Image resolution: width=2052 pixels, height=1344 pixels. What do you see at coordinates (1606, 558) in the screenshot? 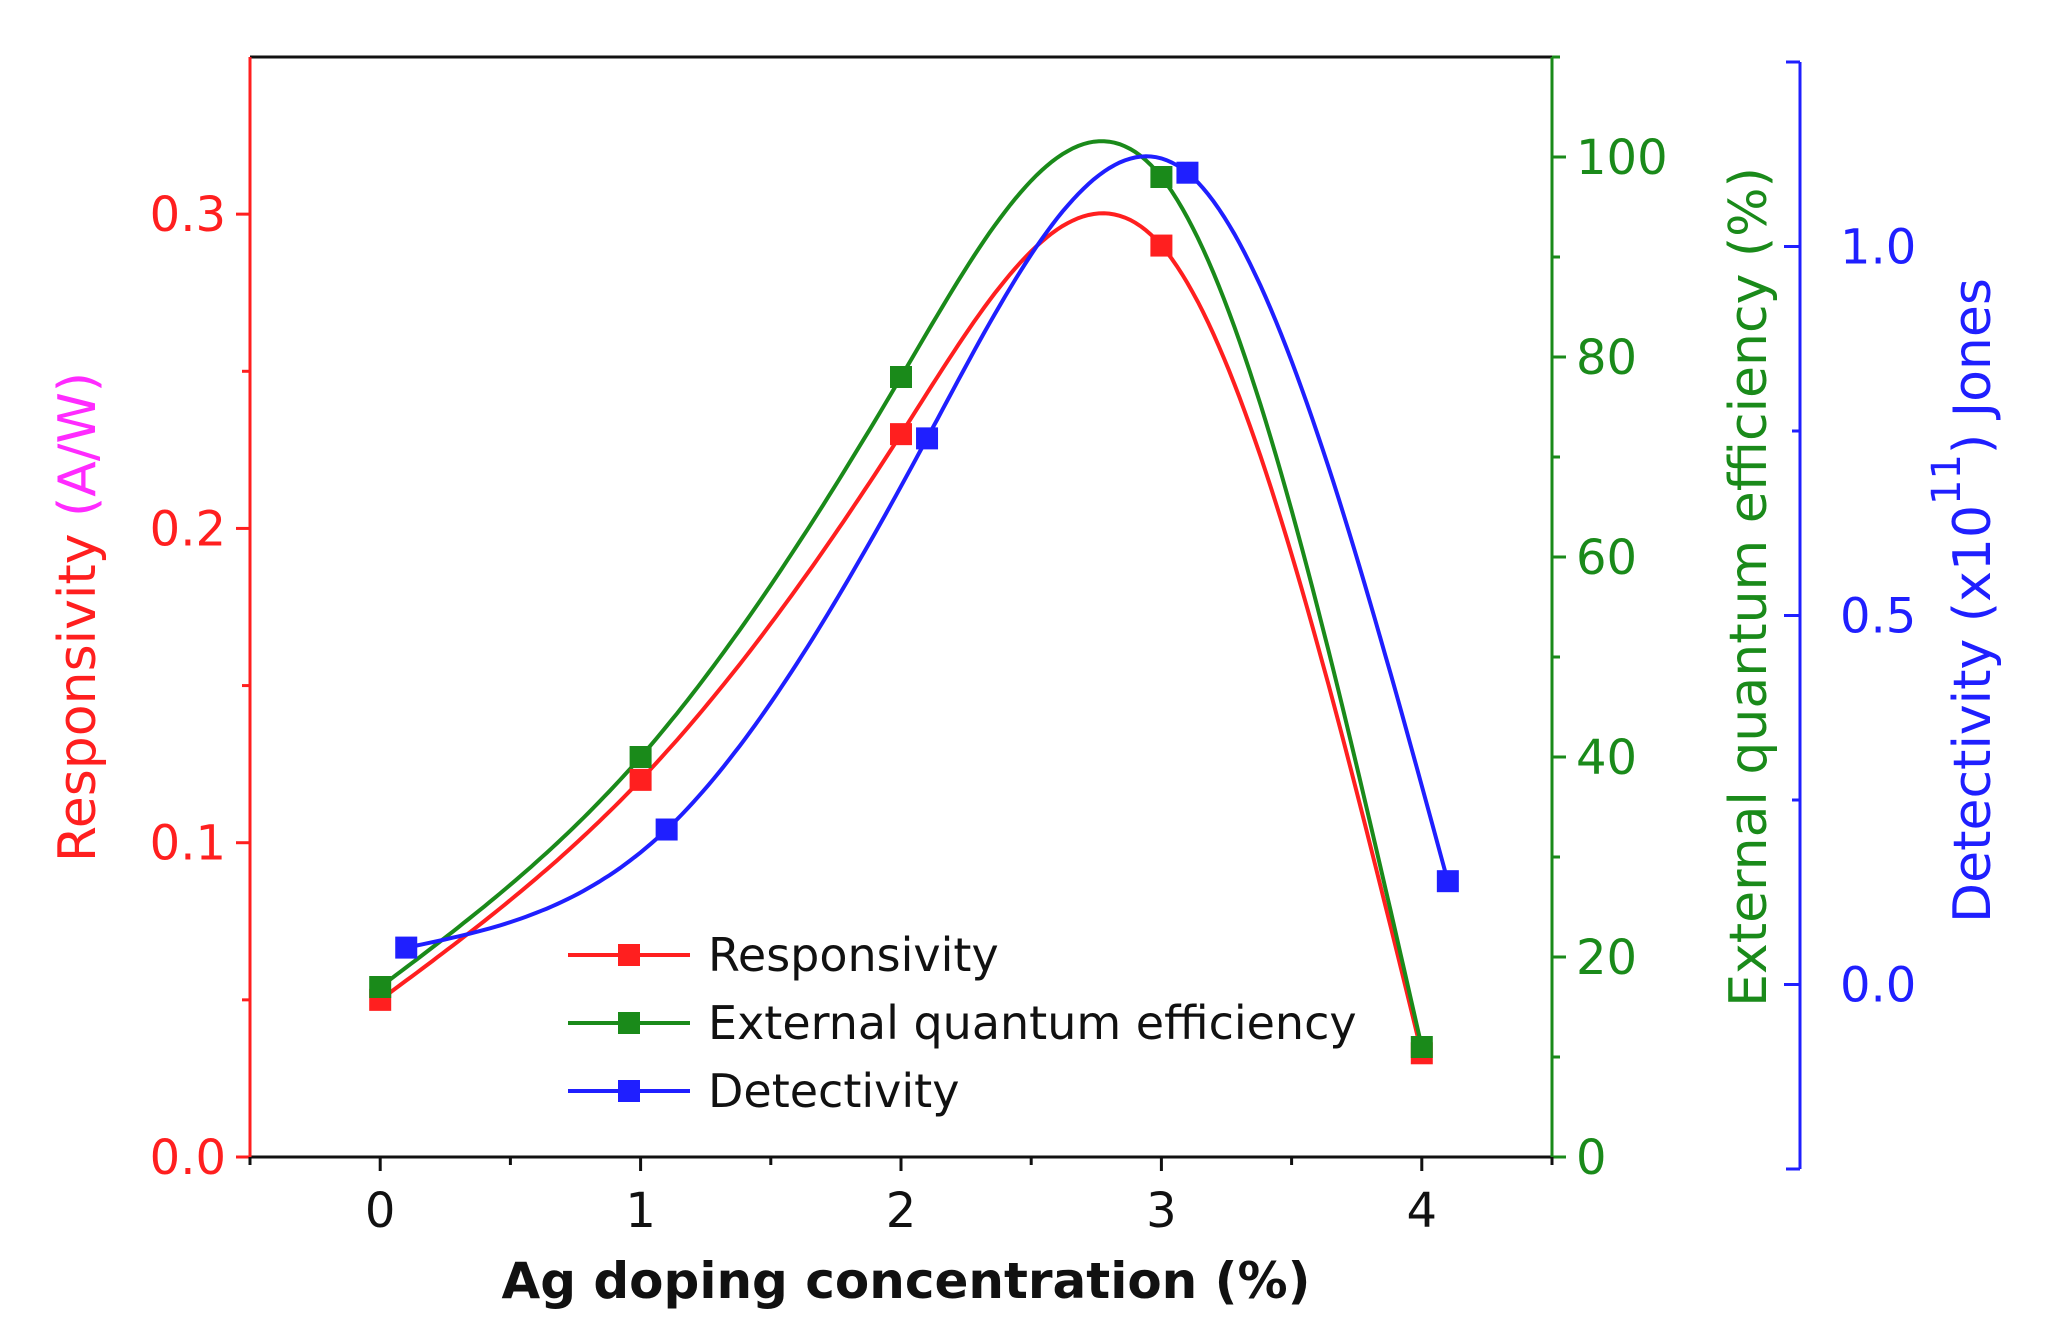
I see `right-eqe-tick-label: 60` at bounding box center [1606, 558].